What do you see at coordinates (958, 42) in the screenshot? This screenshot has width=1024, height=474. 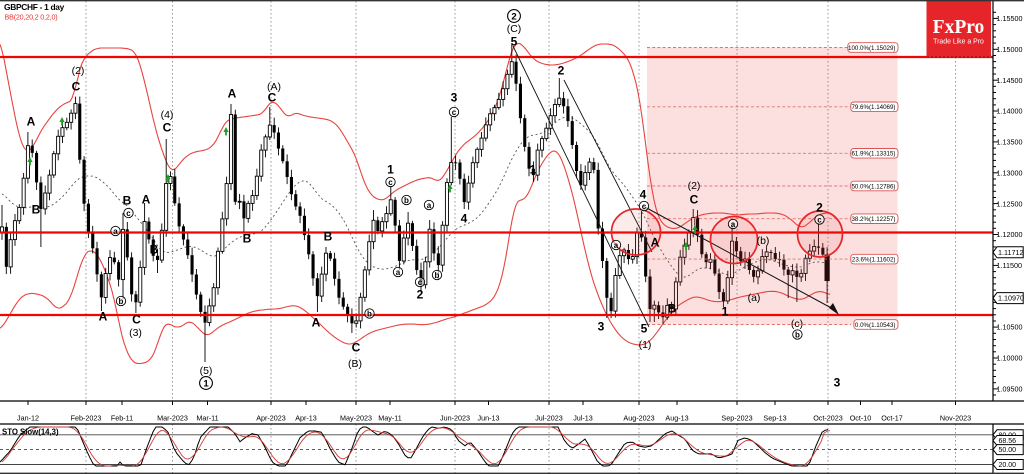 I see `svg-text: Trade Like a Pro` at bounding box center [958, 42].